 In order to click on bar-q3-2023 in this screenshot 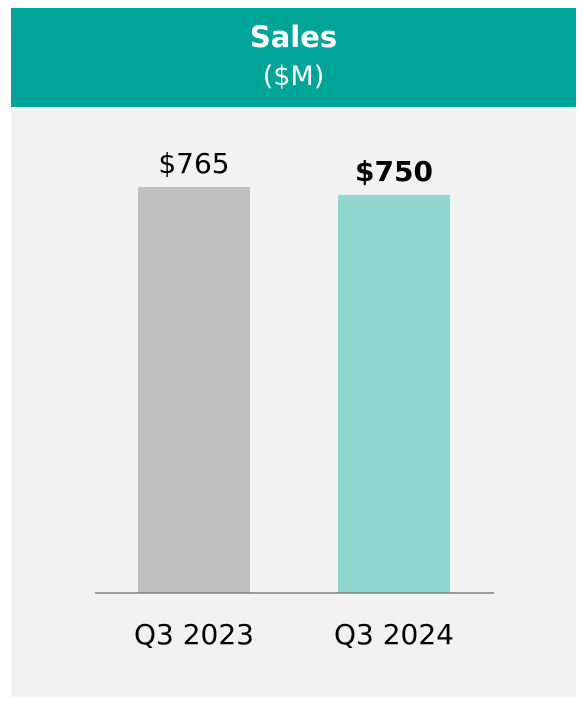, I will do `click(194, 390)`.